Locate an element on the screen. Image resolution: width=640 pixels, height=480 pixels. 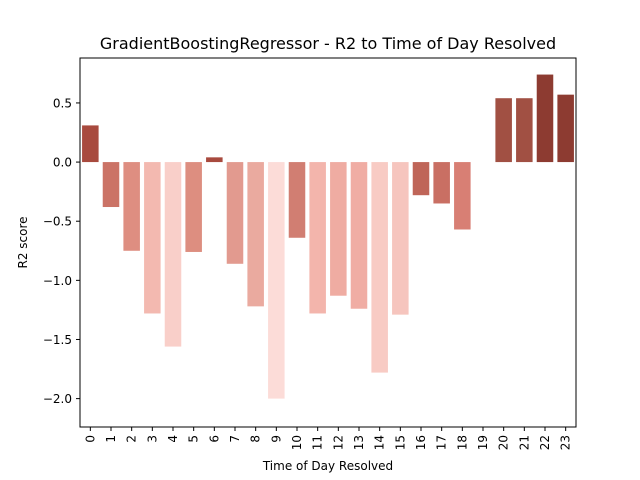
y-tick-label: −1.5 is located at coordinates (57, 340).